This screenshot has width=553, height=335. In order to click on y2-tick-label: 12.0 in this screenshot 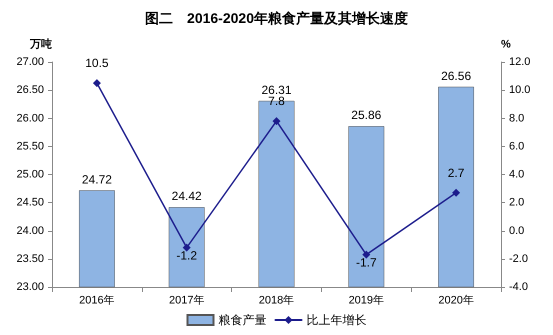, I will do `click(519, 62)`.